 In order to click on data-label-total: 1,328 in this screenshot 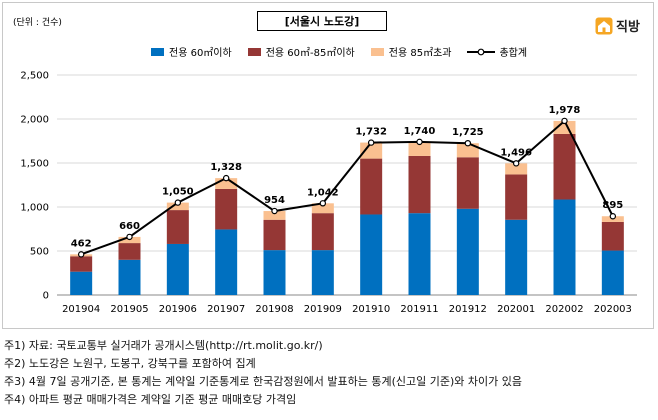, I will do `click(226, 167)`.